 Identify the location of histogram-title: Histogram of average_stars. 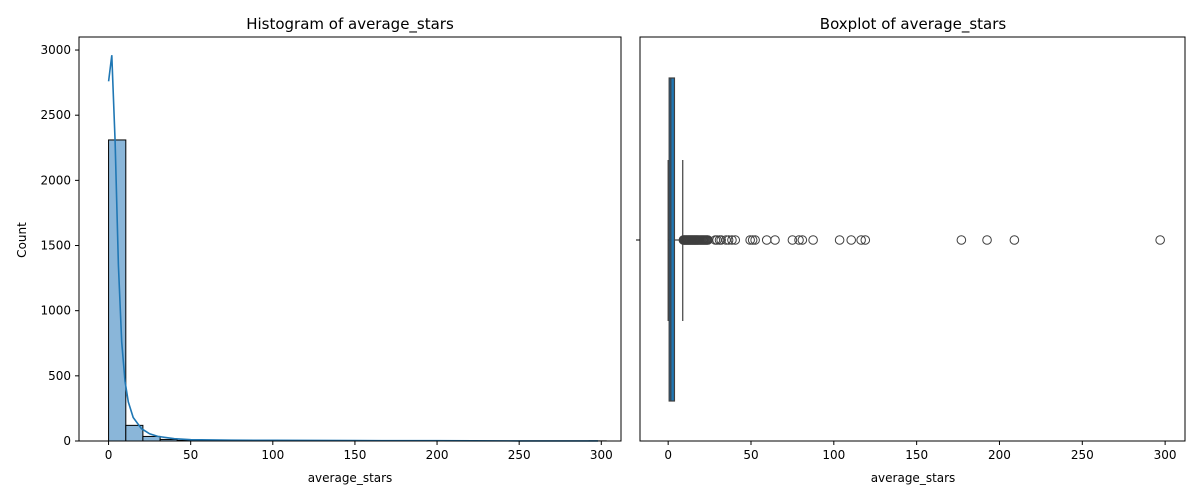
(350, 24).